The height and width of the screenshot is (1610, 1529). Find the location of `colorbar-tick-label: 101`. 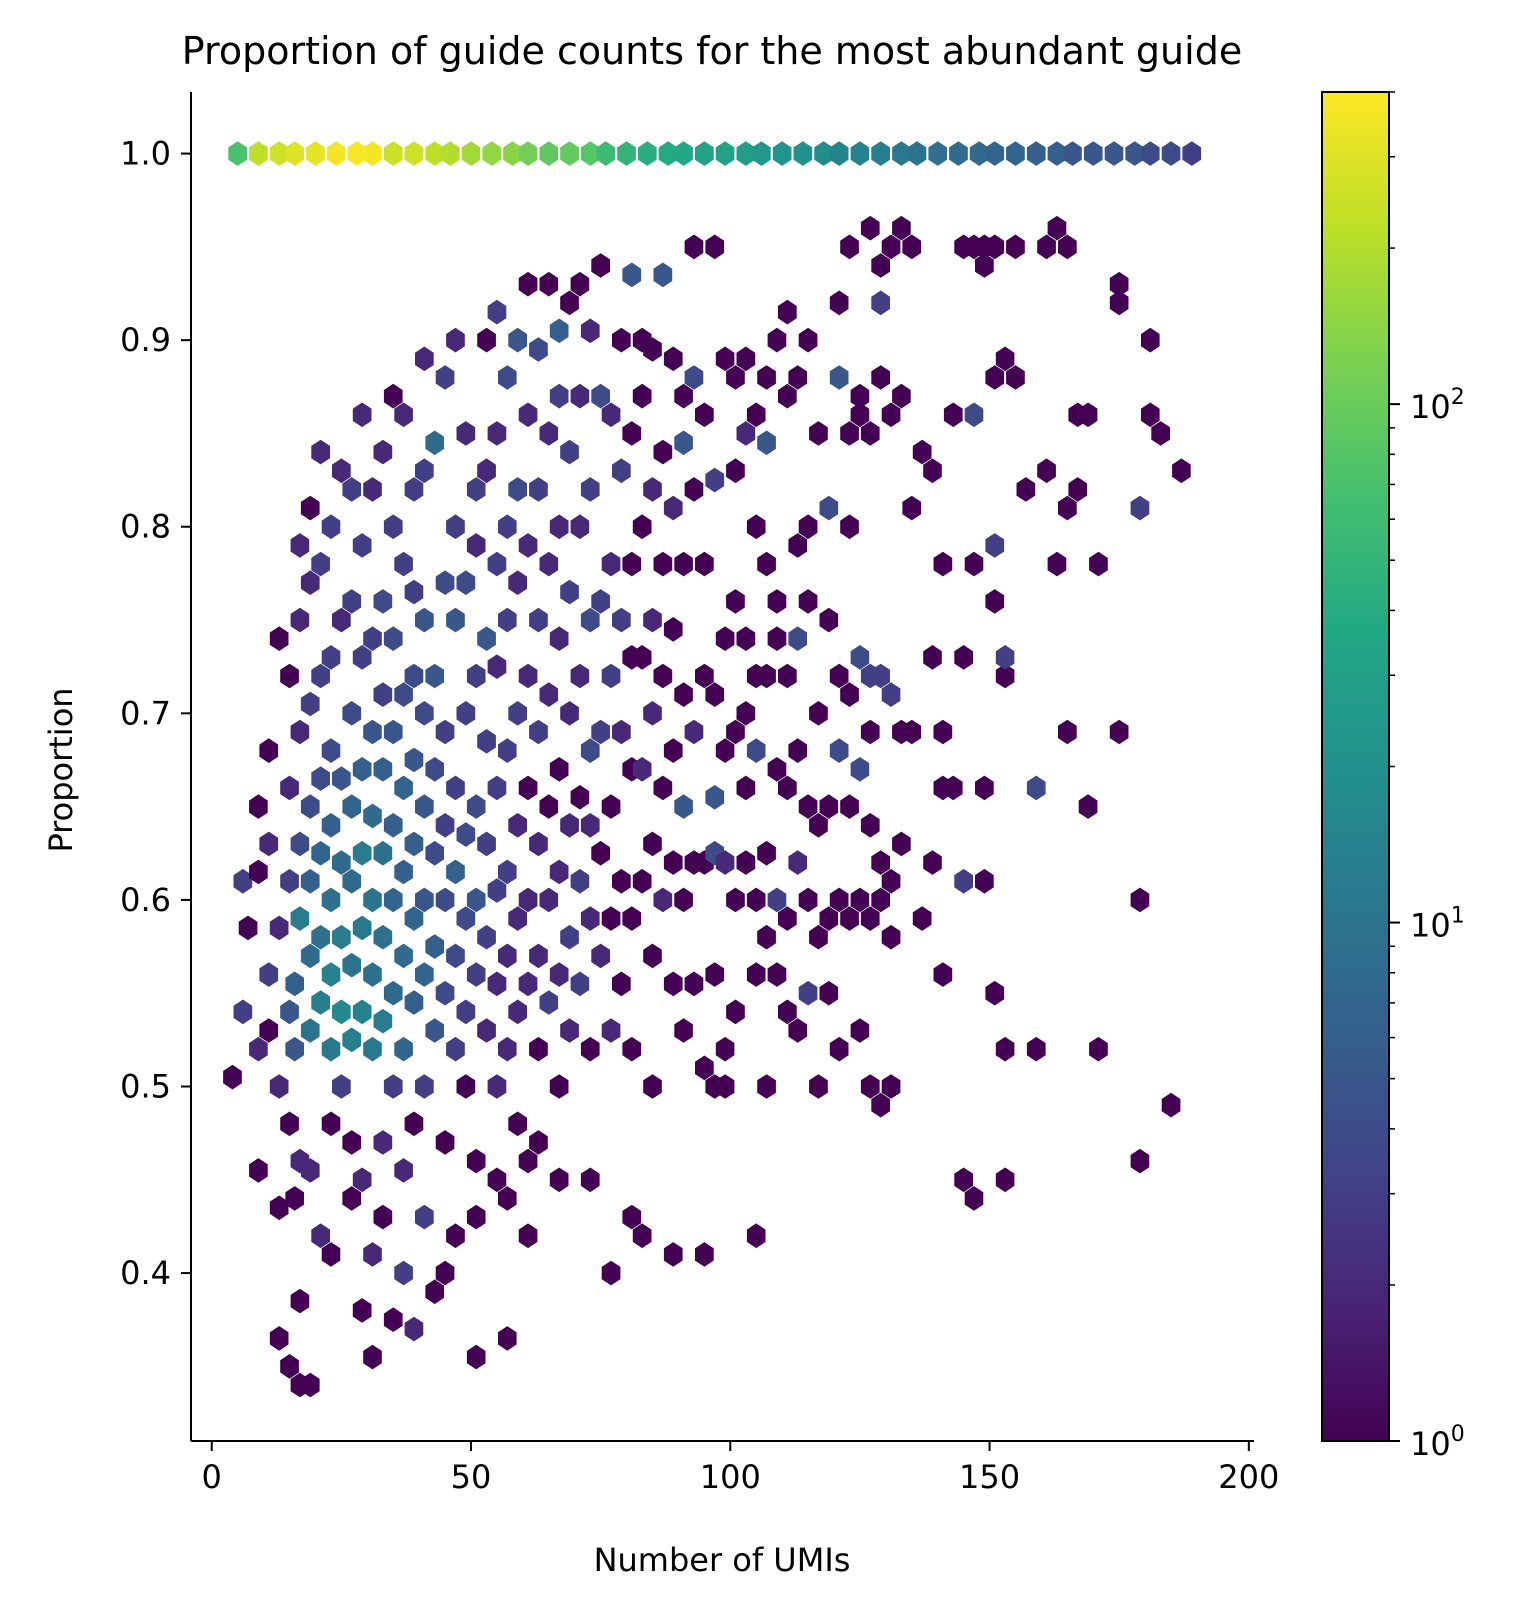

colorbar-tick-label: 101 is located at coordinates (1437, 924).